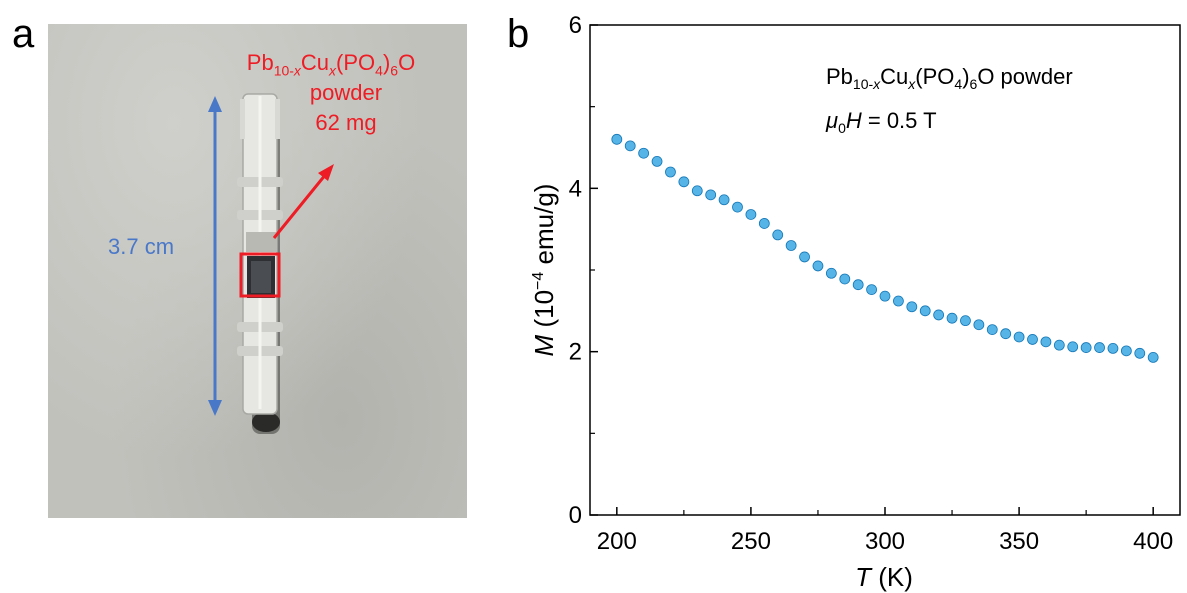 The image size is (1187, 593). I want to click on y-tick-label: 4, so click(575, 188).